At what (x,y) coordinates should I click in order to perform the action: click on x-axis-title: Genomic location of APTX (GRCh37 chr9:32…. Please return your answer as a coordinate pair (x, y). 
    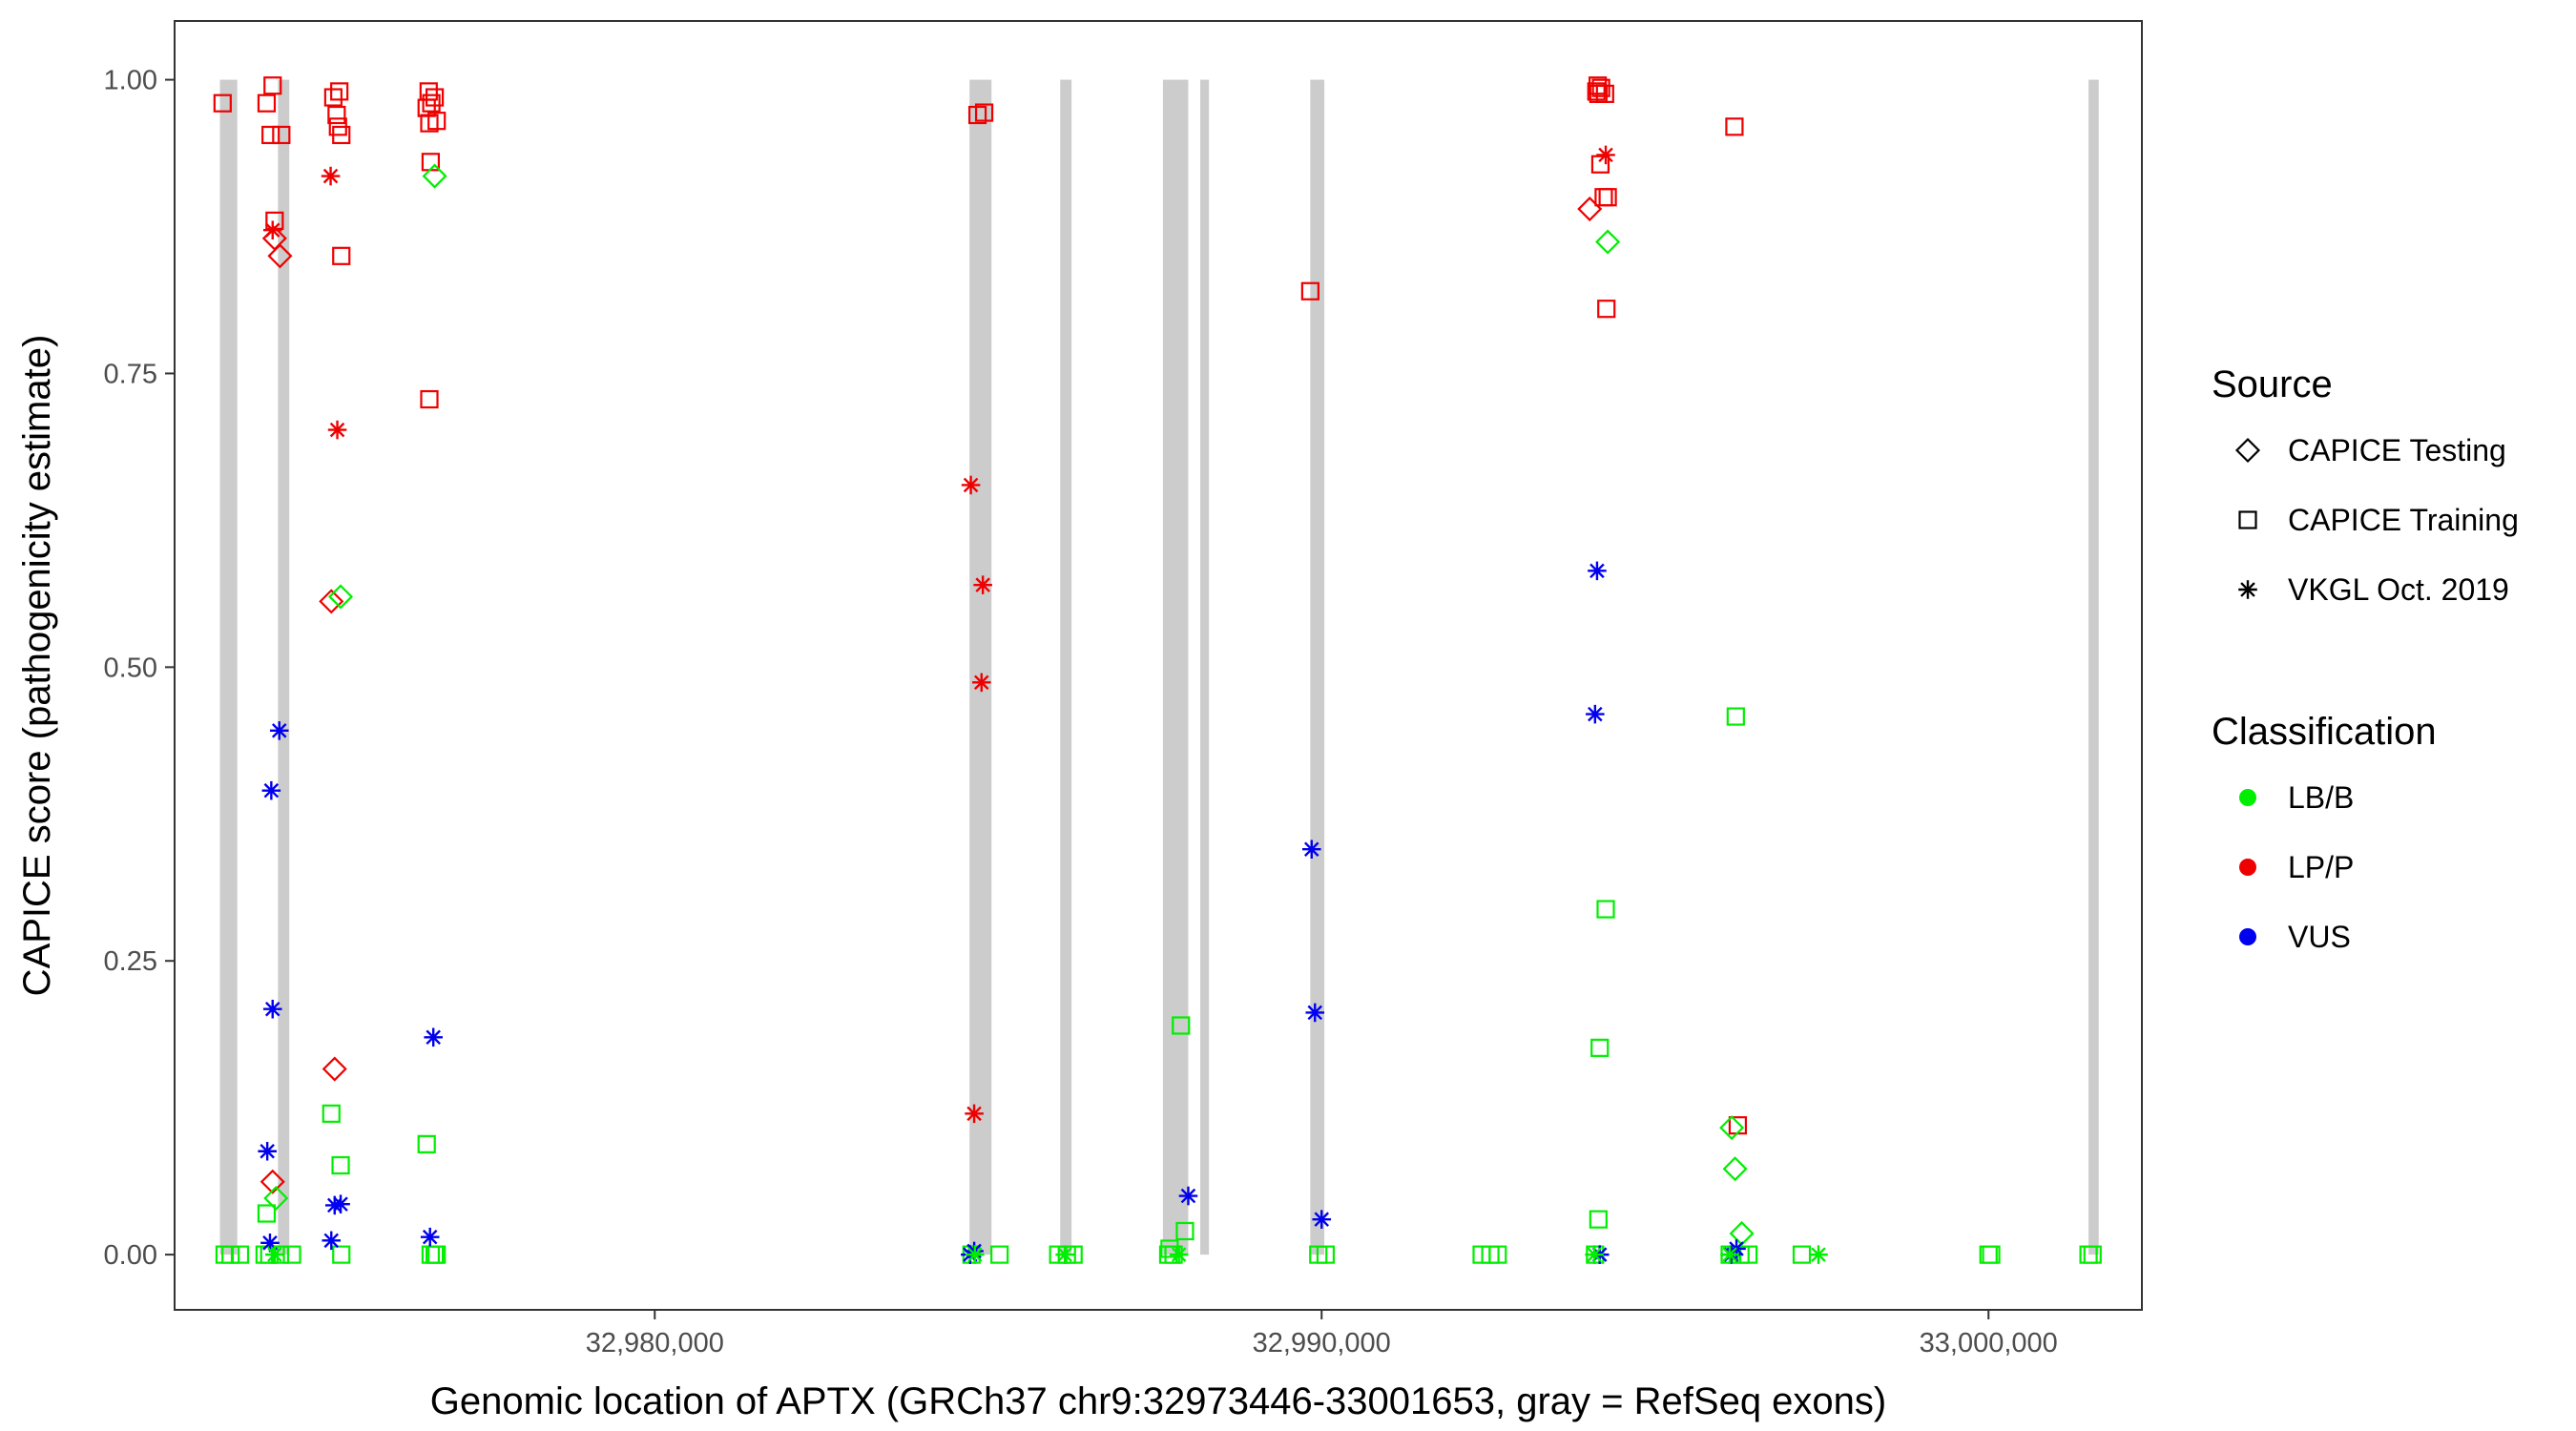
    Looking at the image, I should click on (1158, 1401).